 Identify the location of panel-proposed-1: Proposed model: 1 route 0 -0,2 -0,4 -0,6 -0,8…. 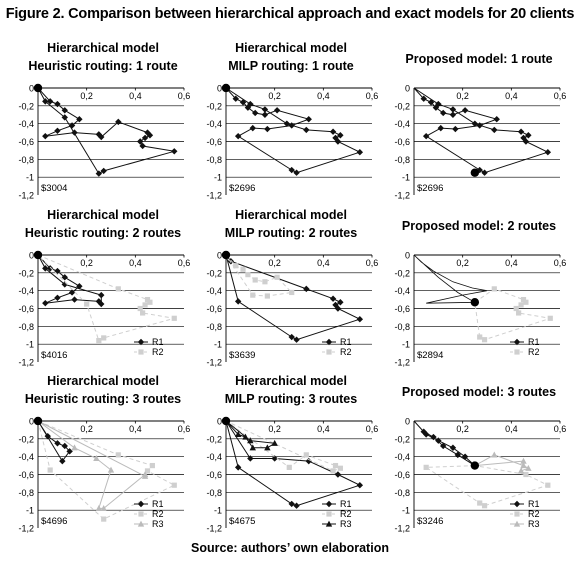
(479, 129).